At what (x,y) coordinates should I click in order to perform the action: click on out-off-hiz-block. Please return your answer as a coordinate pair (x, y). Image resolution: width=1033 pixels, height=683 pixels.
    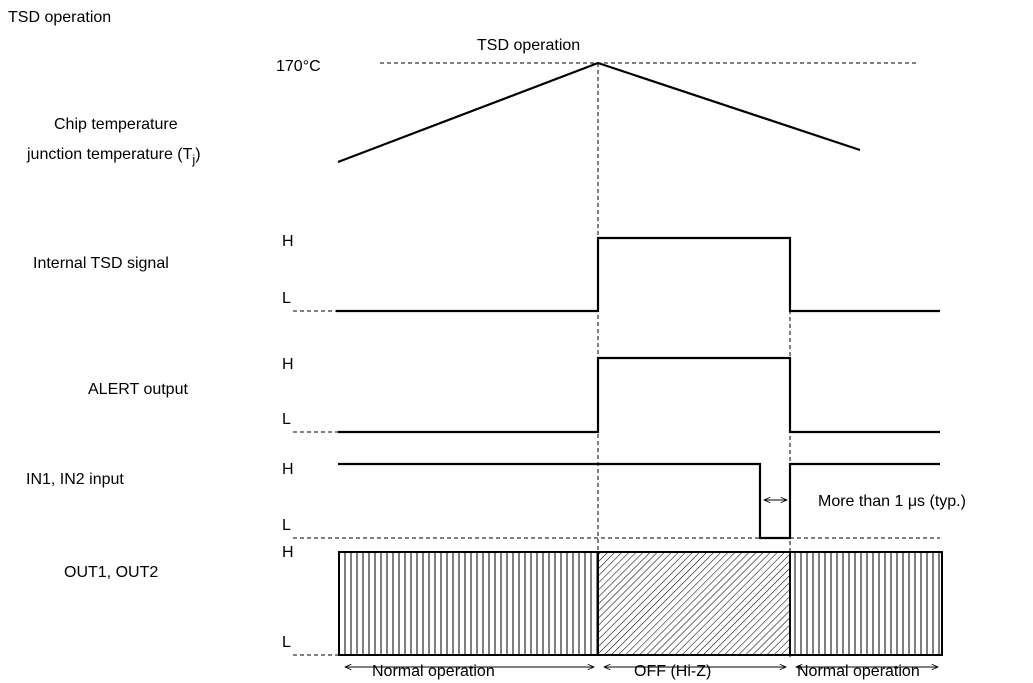
    Looking at the image, I should click on (694, 603).